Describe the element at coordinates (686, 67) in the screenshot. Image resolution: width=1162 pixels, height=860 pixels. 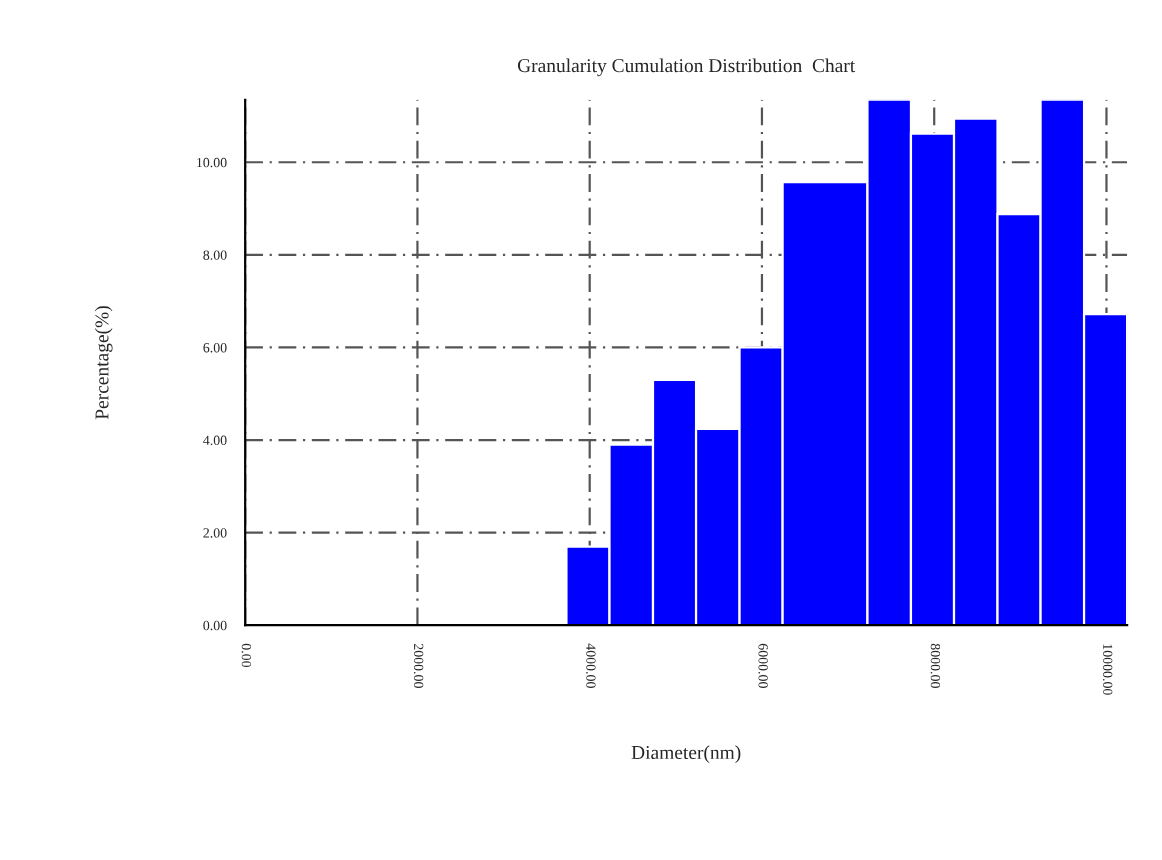
I see `chart-title: Granularity Cumulation Distribution Chart` at that location.